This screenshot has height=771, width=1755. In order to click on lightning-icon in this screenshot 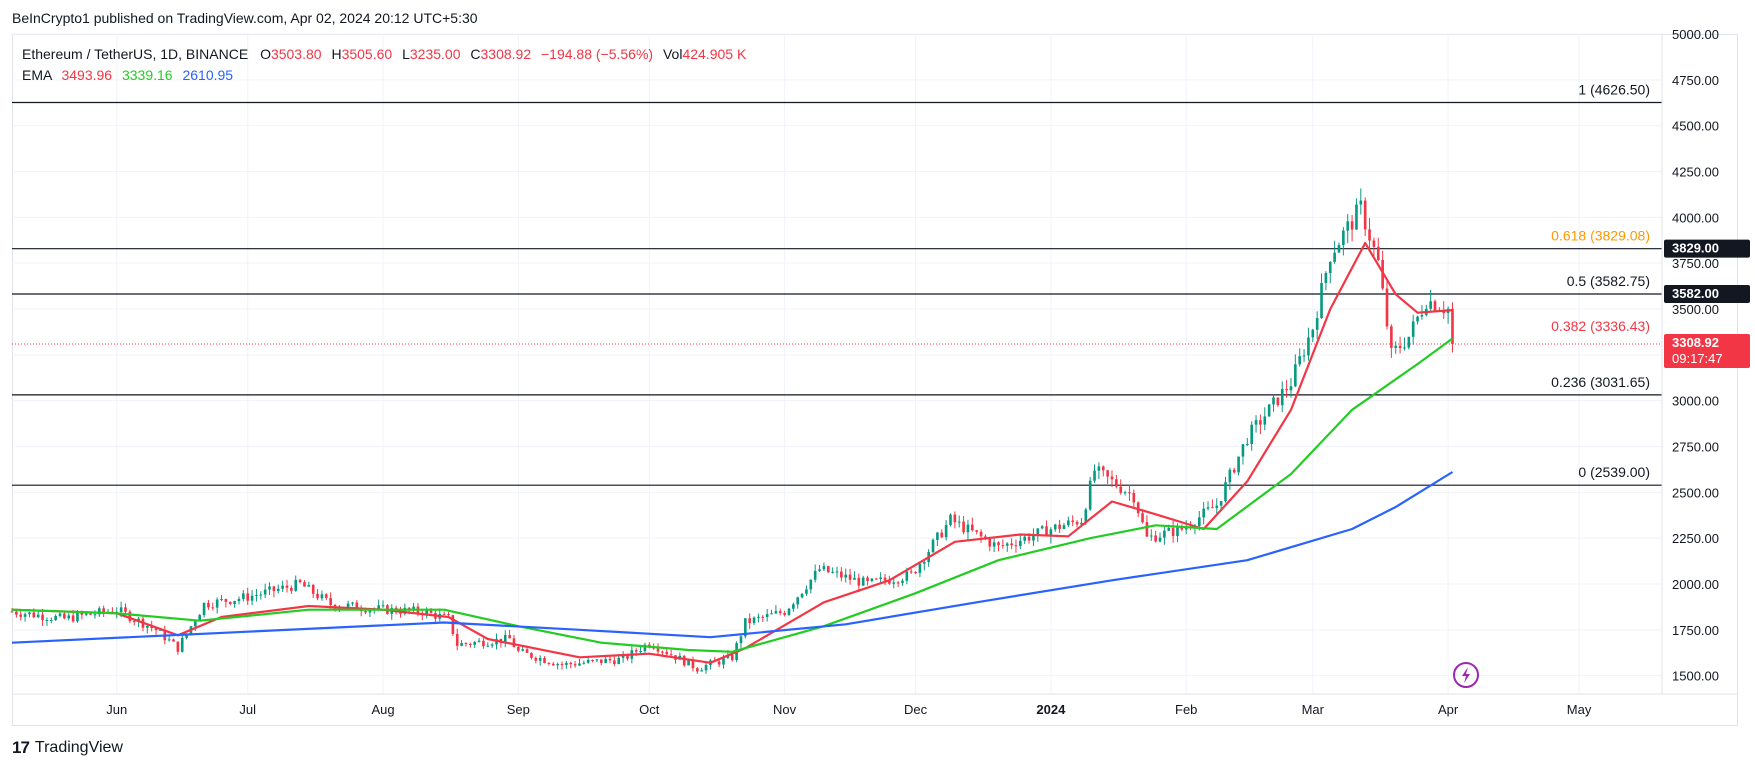, I will do `click(1466, 675)`.